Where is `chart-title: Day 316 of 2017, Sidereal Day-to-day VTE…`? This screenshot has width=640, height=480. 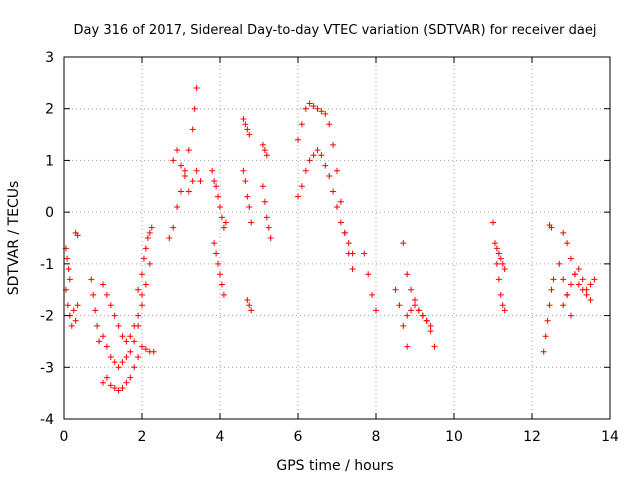
chart-title: Day 316 of 2017, Sidereal Day-to-day VTE… is located at coordinates (335, 30).